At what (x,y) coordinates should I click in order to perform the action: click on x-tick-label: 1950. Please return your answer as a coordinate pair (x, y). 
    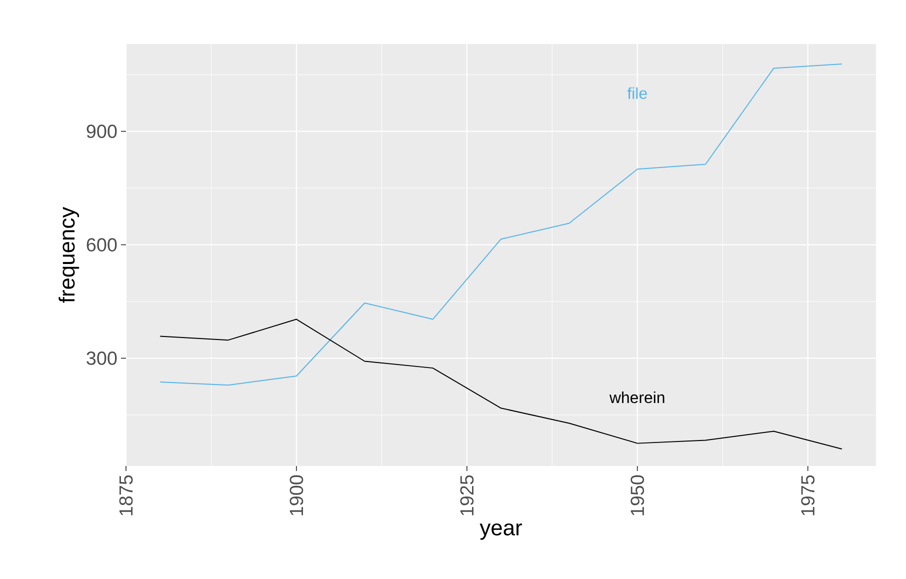
    Looking at the image, I should click on (637, 495).